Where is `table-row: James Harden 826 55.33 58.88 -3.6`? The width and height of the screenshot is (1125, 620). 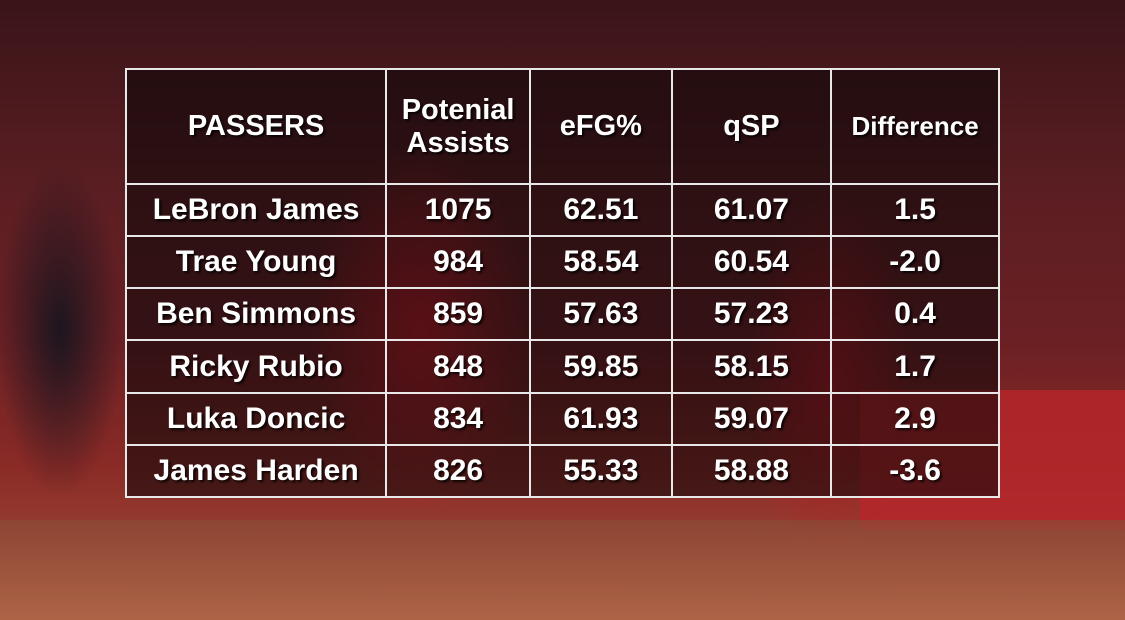
table-row: James Harden 826 55.33 58.88 -3.6 is located at coordinates (562, 471).